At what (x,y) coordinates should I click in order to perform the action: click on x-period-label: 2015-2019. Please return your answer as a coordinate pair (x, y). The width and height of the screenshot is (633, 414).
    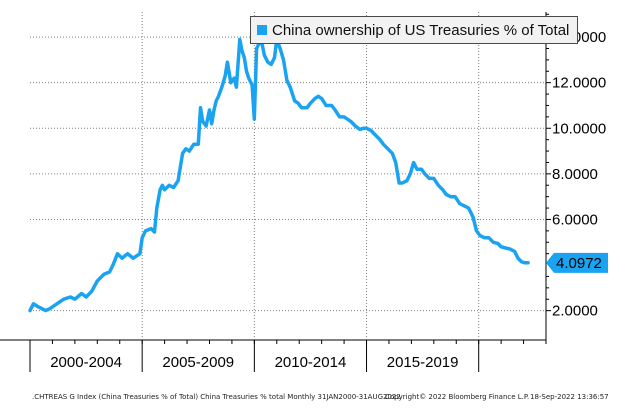
    Looking at the image, I should click on (423, 362).